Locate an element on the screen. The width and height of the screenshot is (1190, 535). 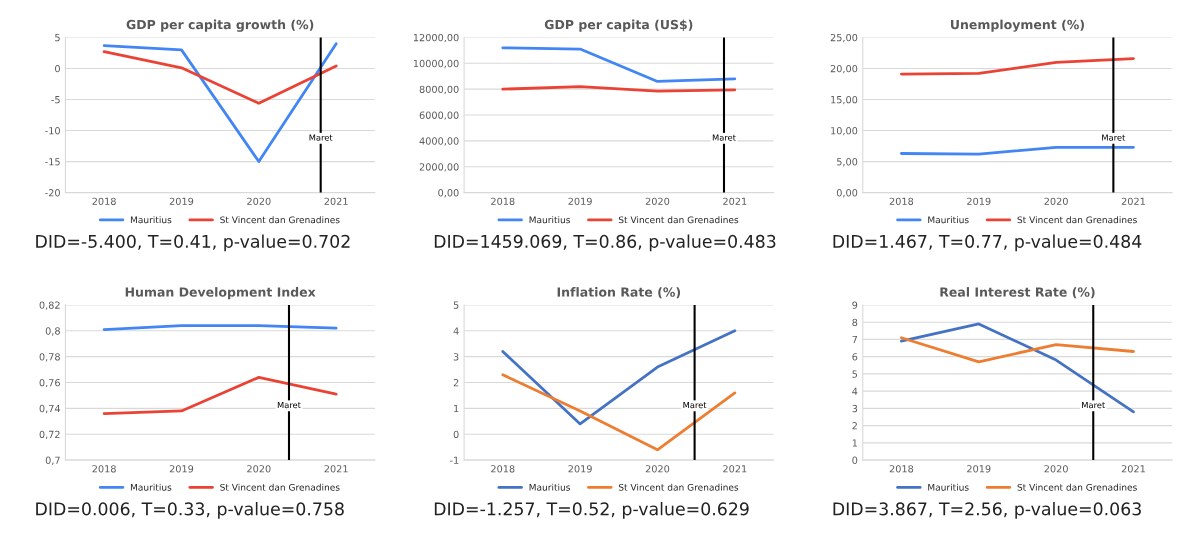
chart-title: GDP per capita (US$) is located at coordinates (618, 25).